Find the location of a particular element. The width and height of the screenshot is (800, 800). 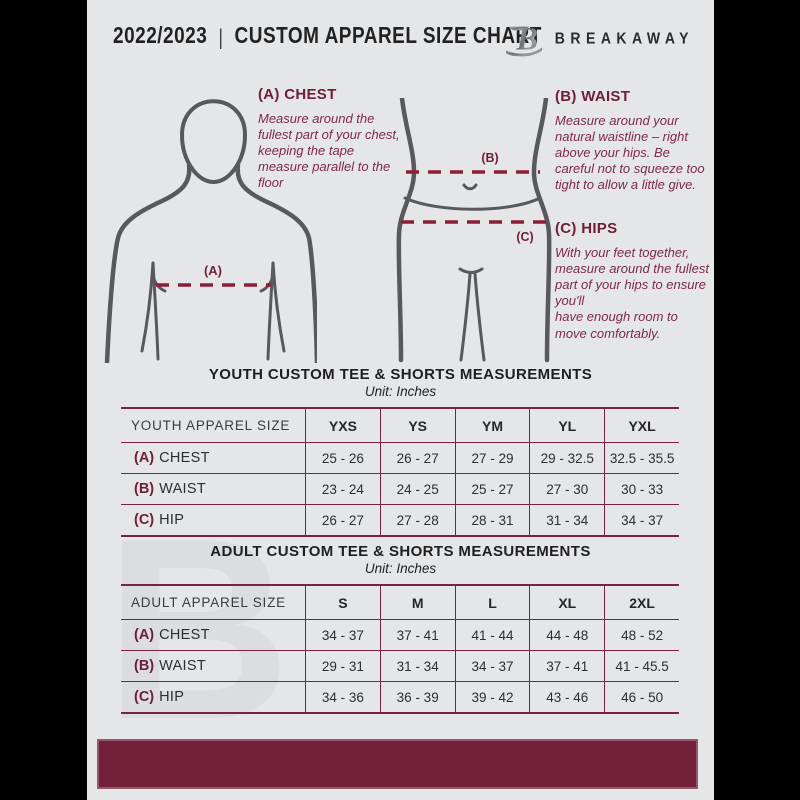

table-cell: 39 - 42 is located at coordinates (492, 697).